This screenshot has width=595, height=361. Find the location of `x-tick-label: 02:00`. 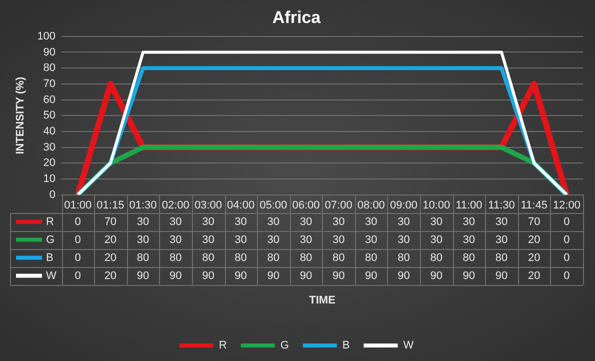

x-tick-label: 02:00 is located at coordinates (176, 205).